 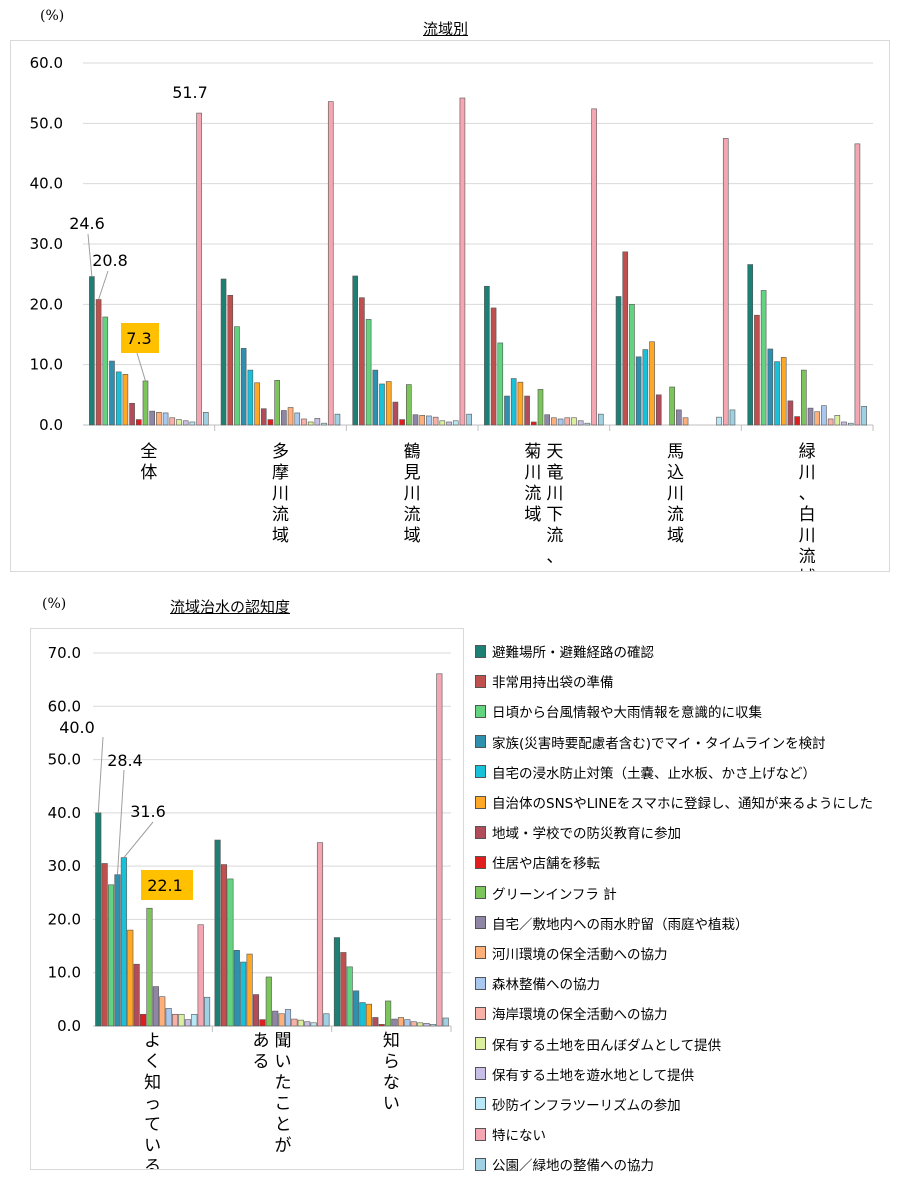 I want to click on legend-item: 非常用持出袋の準備, so click(x=685, y=681).